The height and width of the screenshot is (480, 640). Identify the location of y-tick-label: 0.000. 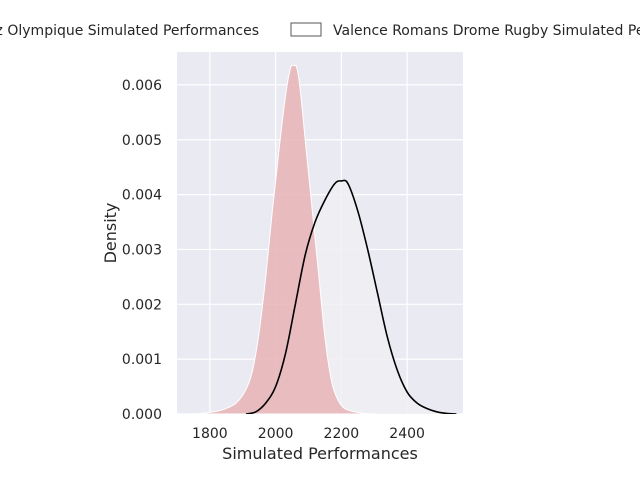
(142, 415).